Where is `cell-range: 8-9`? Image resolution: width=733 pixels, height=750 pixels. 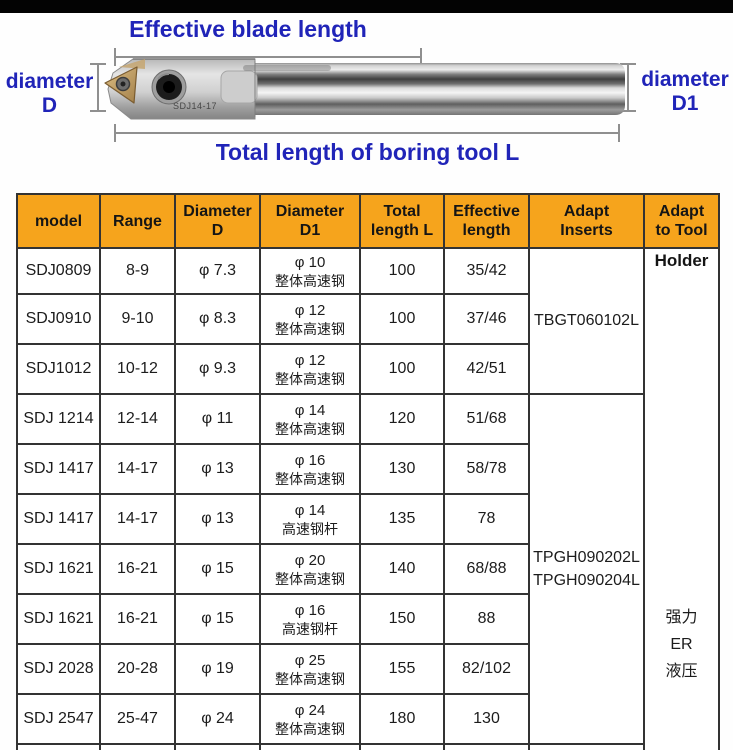
cell-range: 8-9 is located at coordinates (137, 271).